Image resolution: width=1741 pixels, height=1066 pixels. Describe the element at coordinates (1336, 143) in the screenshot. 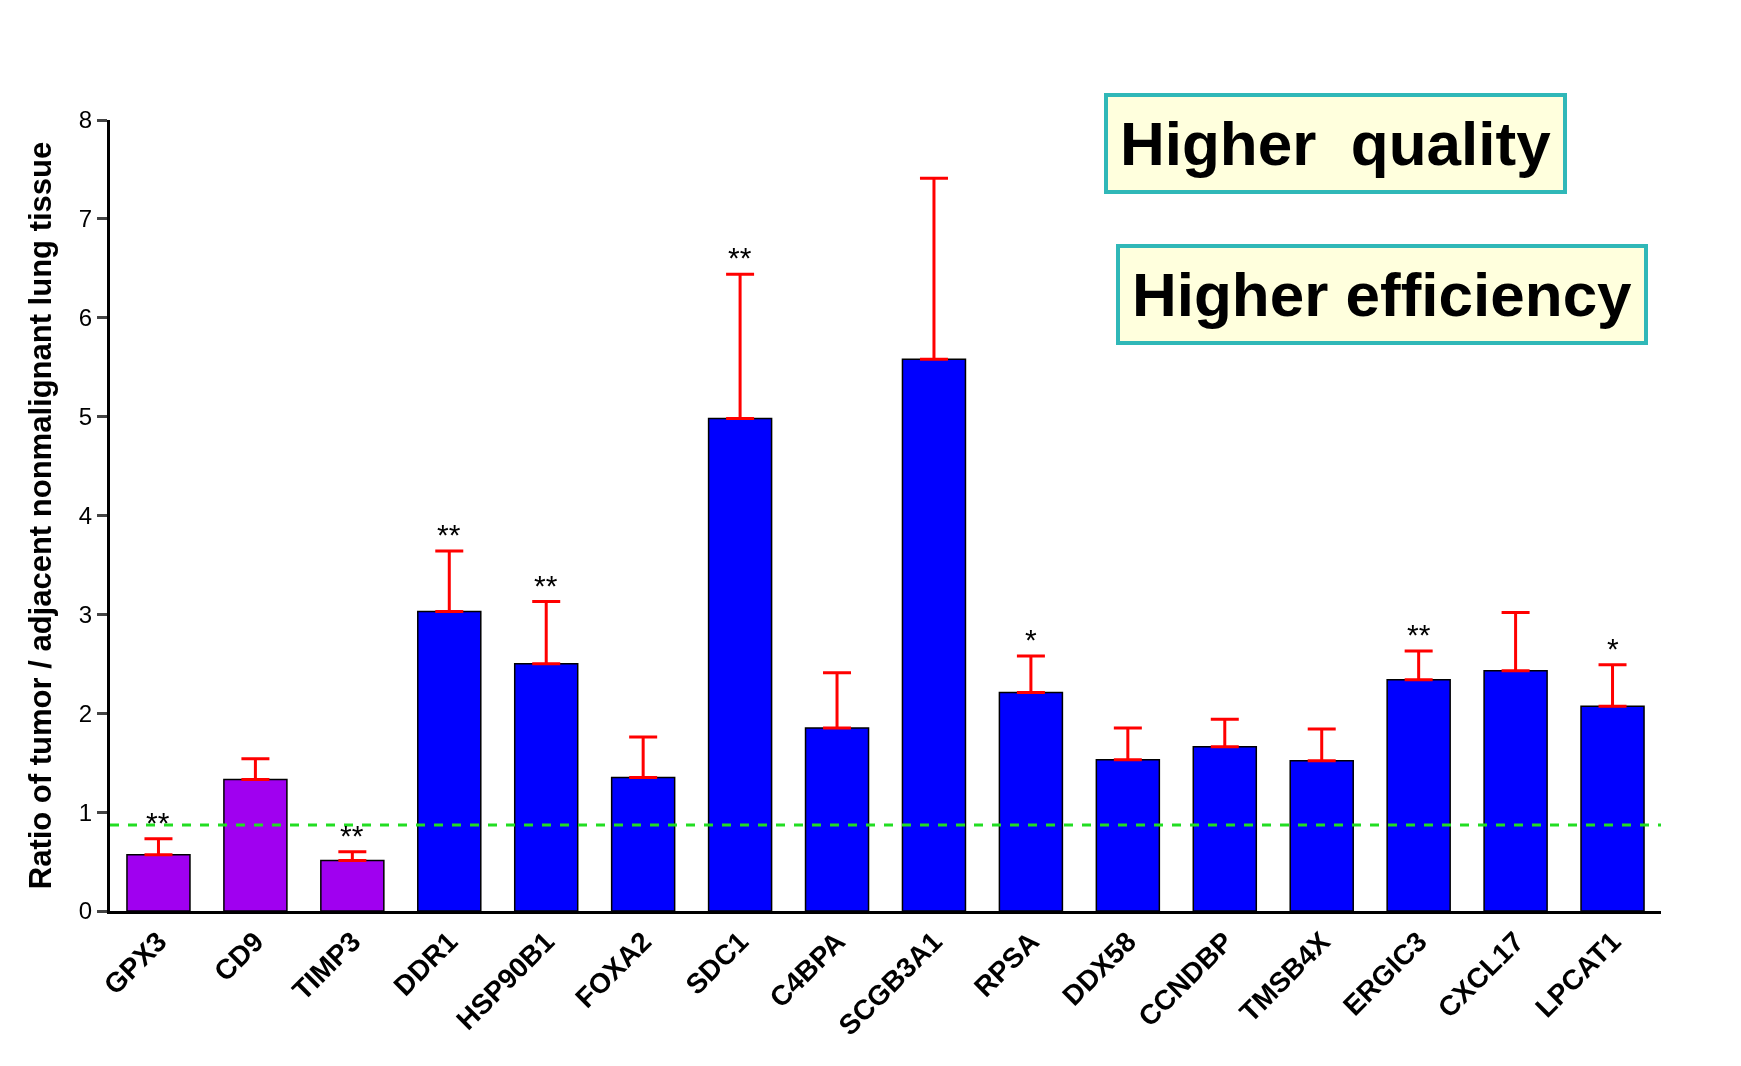

I see `annotation: Higher quality` at that location.